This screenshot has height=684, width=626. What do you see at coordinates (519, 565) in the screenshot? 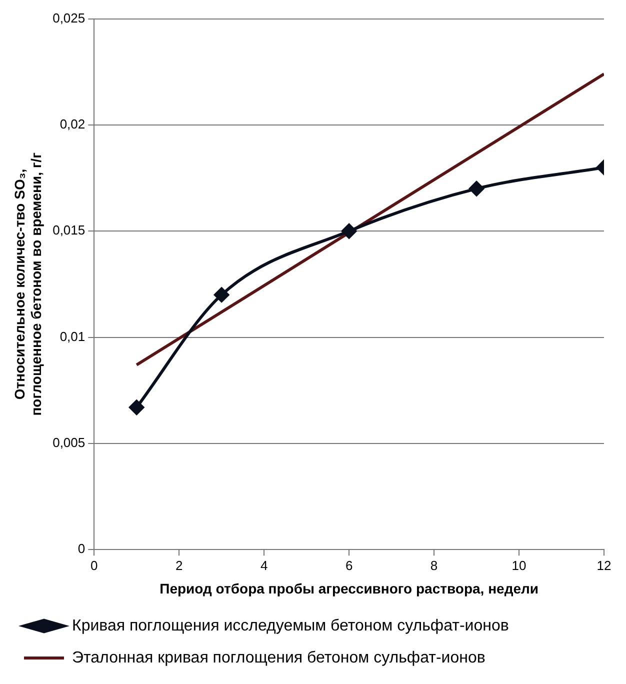
I see `x-tick-label: 10` at bounding box center [519, 565].